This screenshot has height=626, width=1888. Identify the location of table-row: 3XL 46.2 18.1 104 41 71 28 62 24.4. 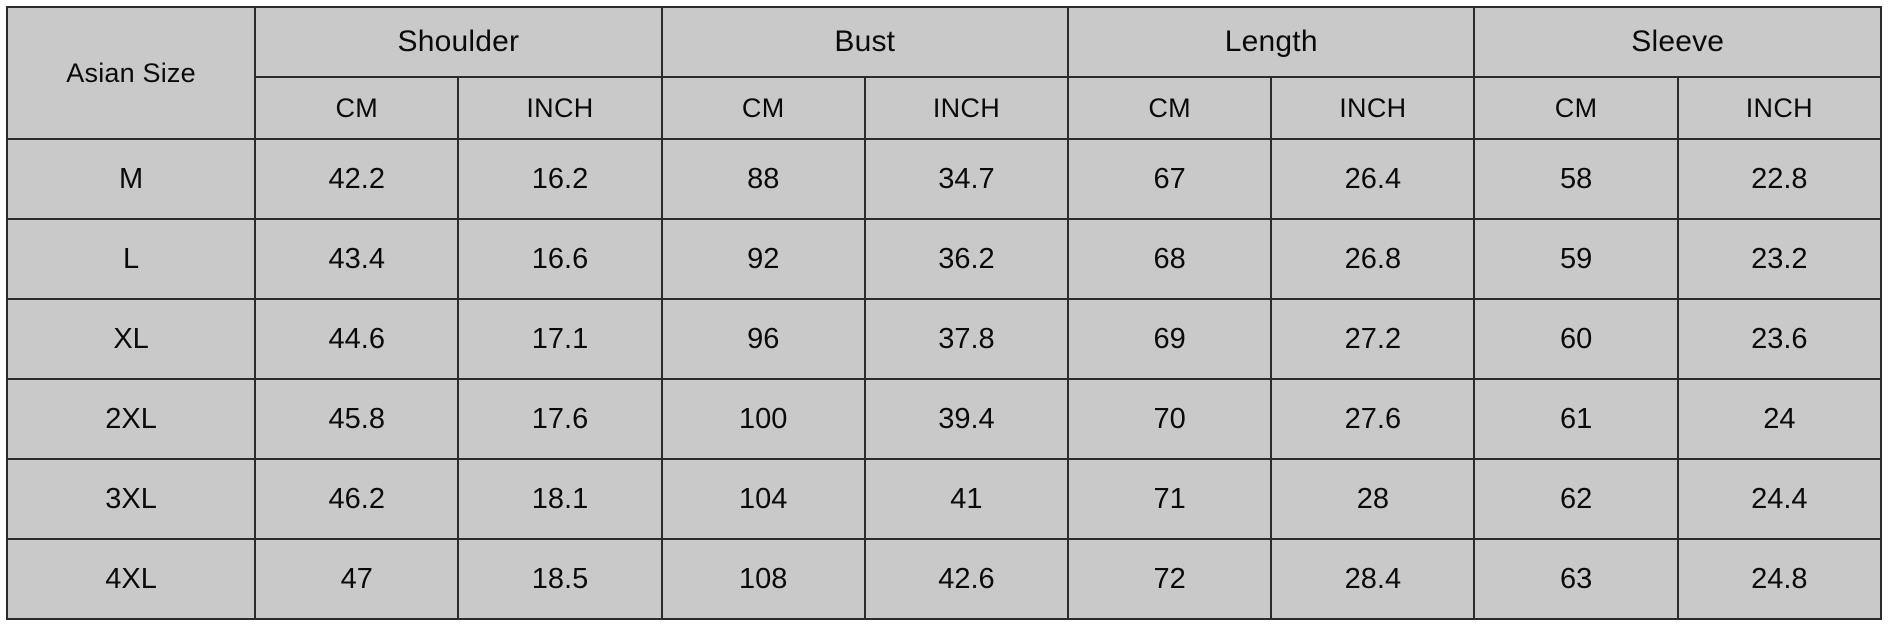
(944, 499).